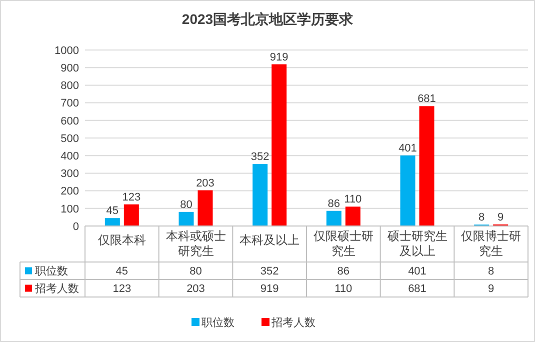  I want to click on x-tick-label: 仅限博士研究生, so click(491, 243).